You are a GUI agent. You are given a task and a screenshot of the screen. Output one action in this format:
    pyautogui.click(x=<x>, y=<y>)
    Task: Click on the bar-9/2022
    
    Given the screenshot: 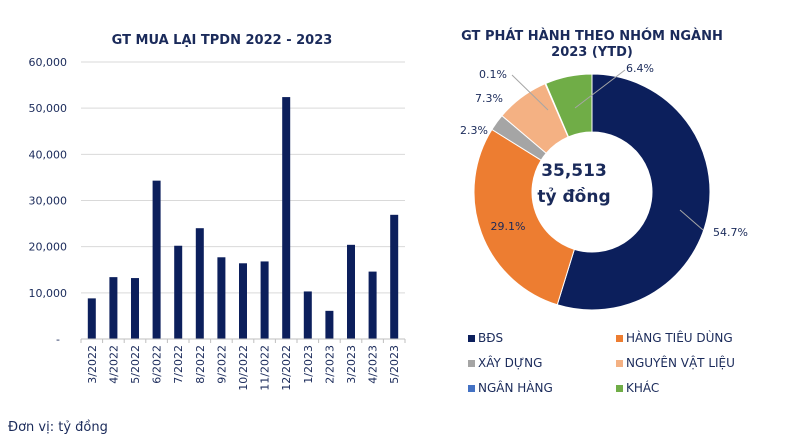 What is the action you would take?
    pyautogui.click(x=221, y=298)
    